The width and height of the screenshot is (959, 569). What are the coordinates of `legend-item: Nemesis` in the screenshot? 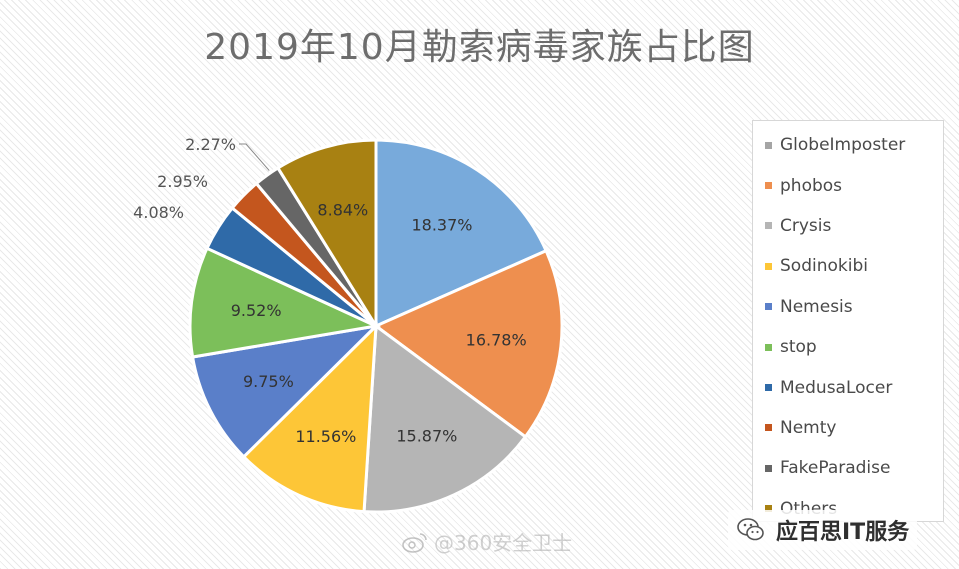 It's located at (854, 307).